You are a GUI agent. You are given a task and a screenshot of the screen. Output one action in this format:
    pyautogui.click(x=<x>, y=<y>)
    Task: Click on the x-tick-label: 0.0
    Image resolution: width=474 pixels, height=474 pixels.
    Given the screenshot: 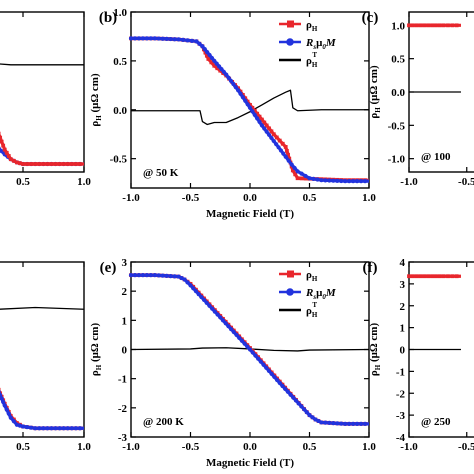 What is the action you would take?
    pyautogui.click(x=250, y=447)
    